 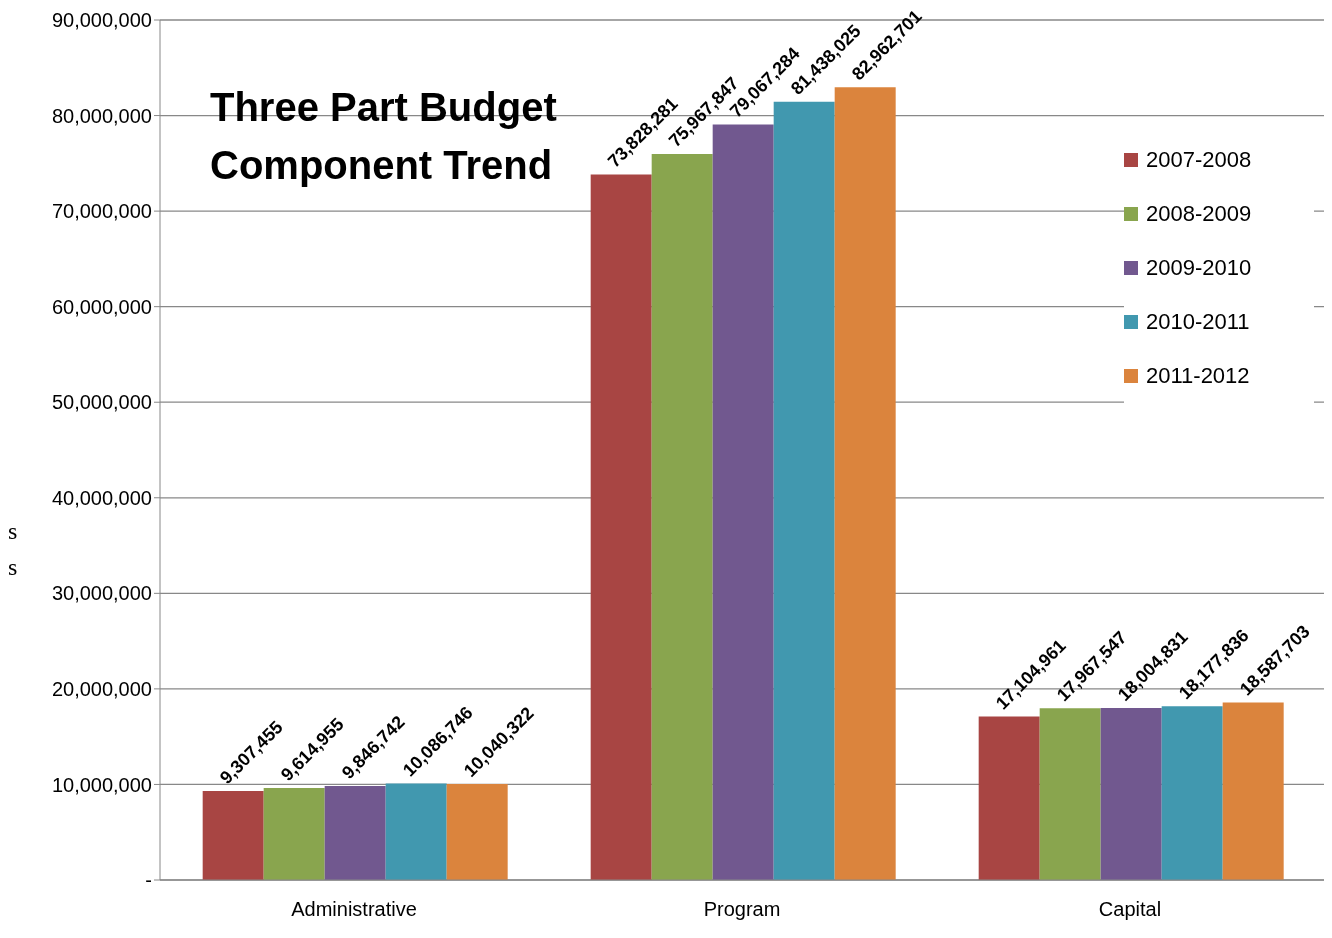 I want to click on y-tick-label: 40,000,000, so click(x=101, y=497).